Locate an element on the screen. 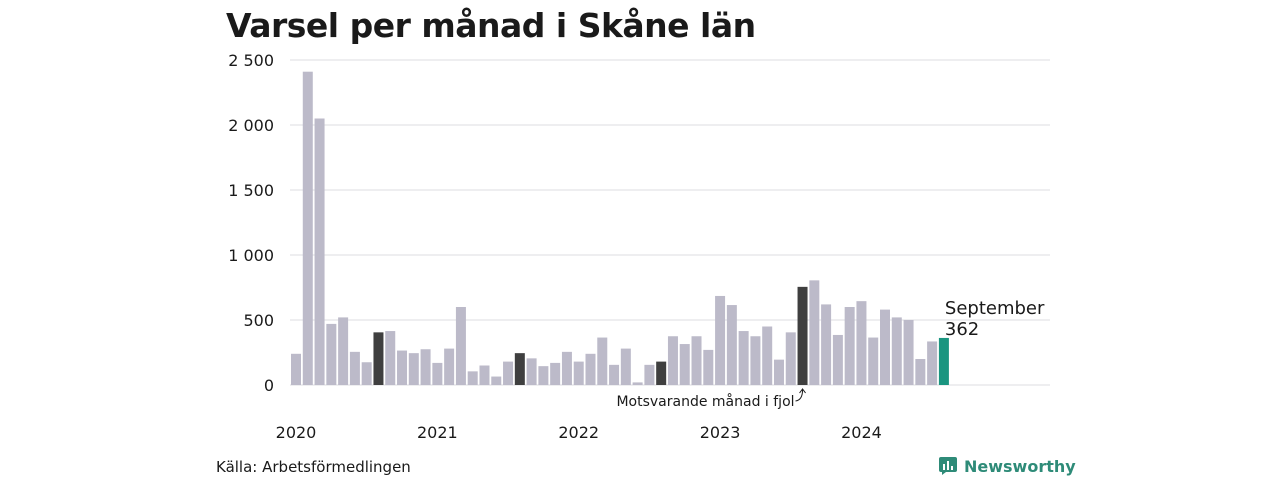 This screenshot has height=480, width=1280. annotation-arrowhead is located at coordinates (802, 391).